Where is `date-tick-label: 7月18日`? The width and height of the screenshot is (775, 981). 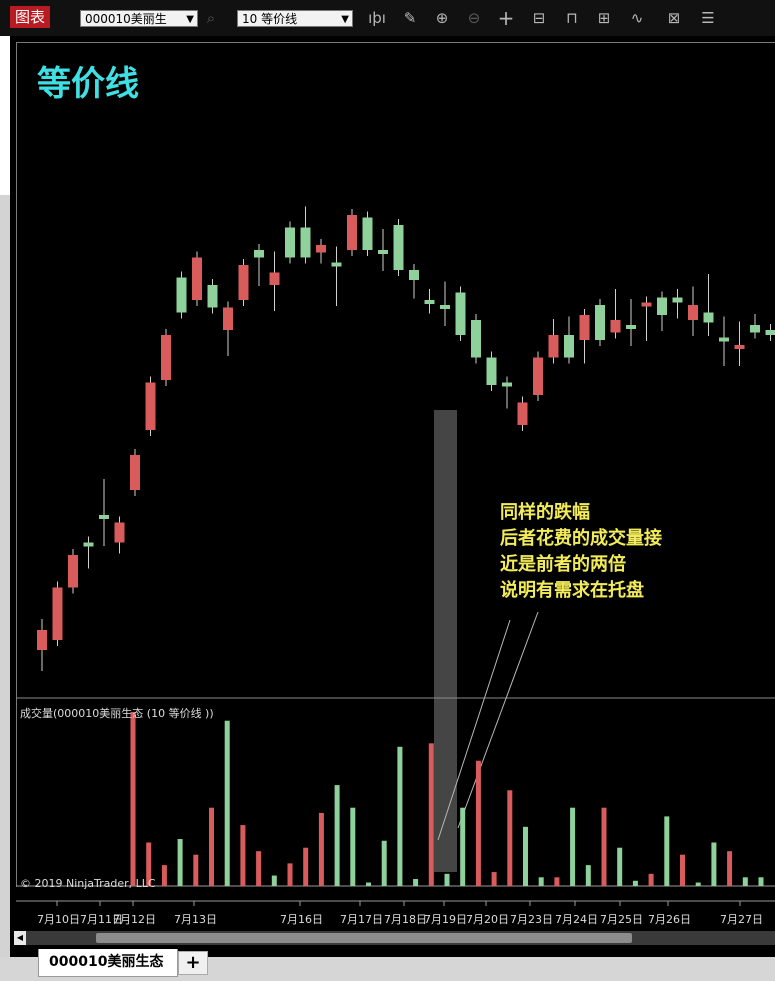
date-tick-label: 7月18日 is located at coordinates (405, 919).